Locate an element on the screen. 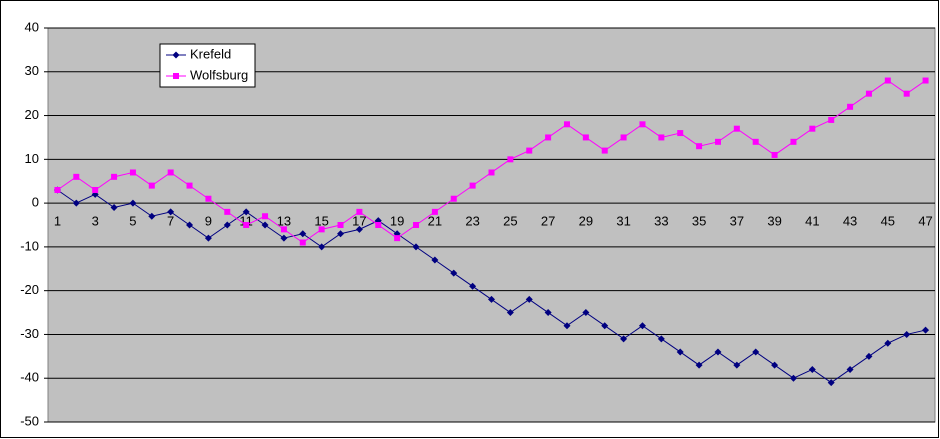 This screenshot has height=439, width=940. x-tick-label: 35 is located at coordinates (699, 221).